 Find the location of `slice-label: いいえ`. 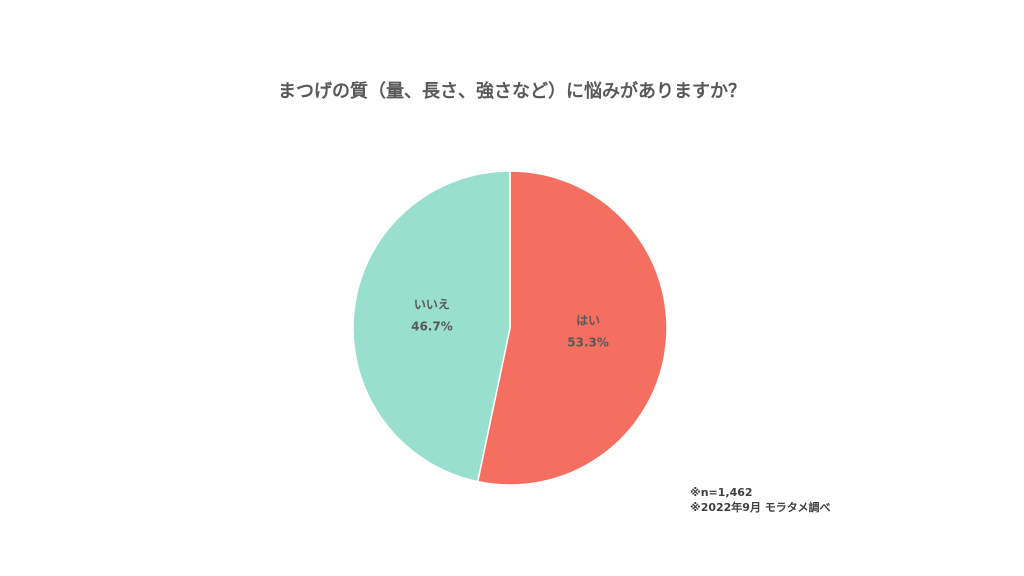

slice-label: いいえ is located at coordinates (432, 304).